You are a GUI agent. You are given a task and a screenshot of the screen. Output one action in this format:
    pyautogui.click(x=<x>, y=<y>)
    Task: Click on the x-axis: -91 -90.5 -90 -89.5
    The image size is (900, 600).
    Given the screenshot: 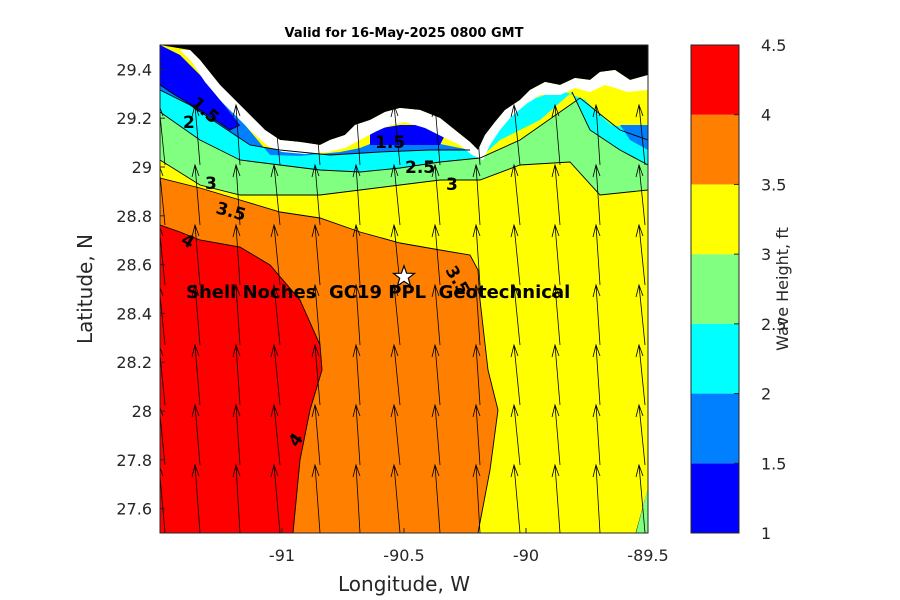 What is the action you would take?
    pyautogui.click(x=469, y=546)
    